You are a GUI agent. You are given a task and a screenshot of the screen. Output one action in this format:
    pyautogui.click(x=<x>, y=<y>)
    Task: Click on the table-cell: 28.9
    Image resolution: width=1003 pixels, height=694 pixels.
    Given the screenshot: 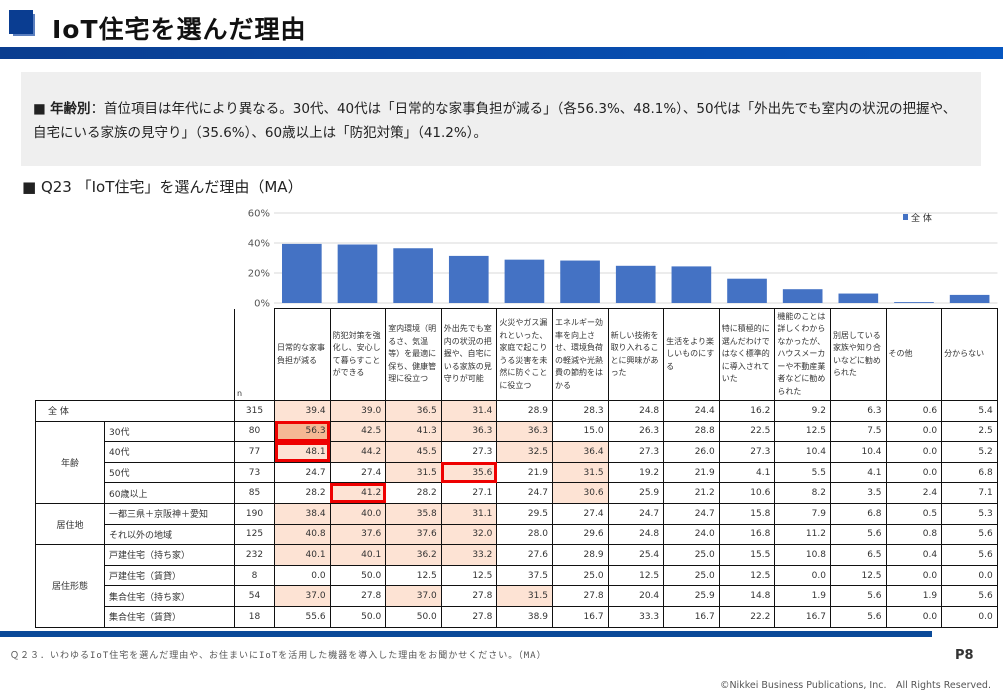 What is the action you would take?
    pyautogui.click(x=524, y=411)
    